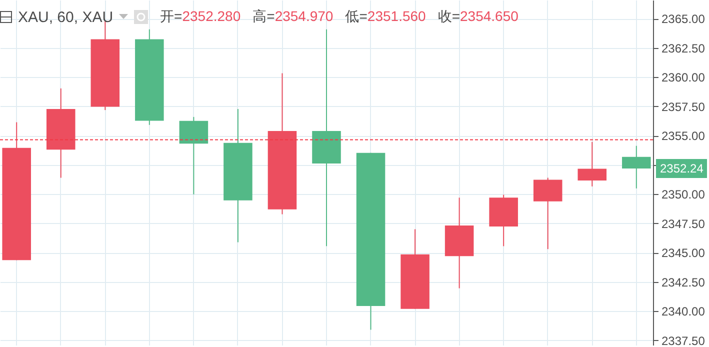  I want to click on y-tick-label: 2342.50, so click(684, 282).